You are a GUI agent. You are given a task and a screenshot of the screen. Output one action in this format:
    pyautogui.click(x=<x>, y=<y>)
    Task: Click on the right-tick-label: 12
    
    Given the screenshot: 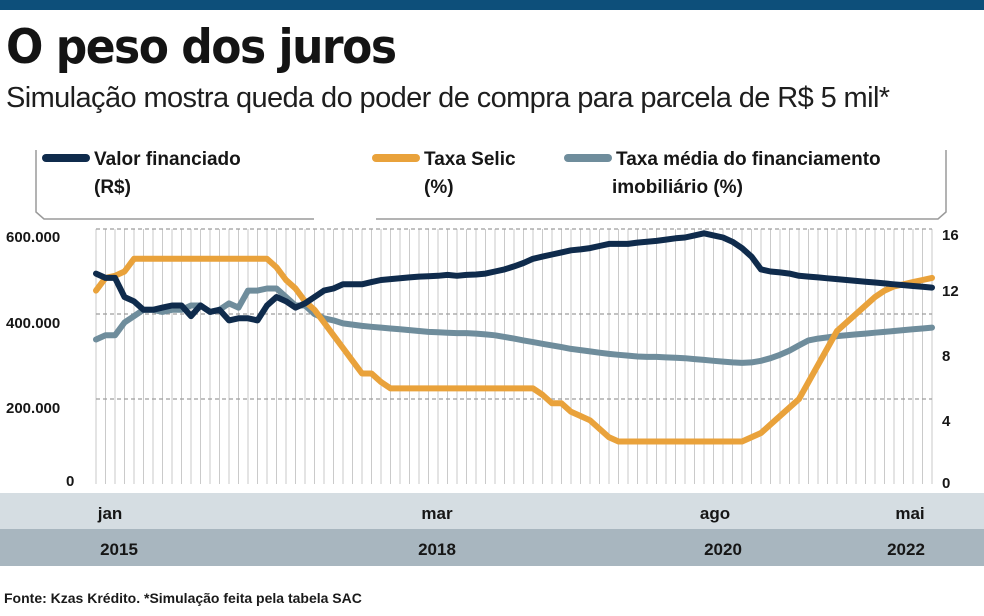 What is the action you would take?
    pyautogui.click(x=950, y=291)
    